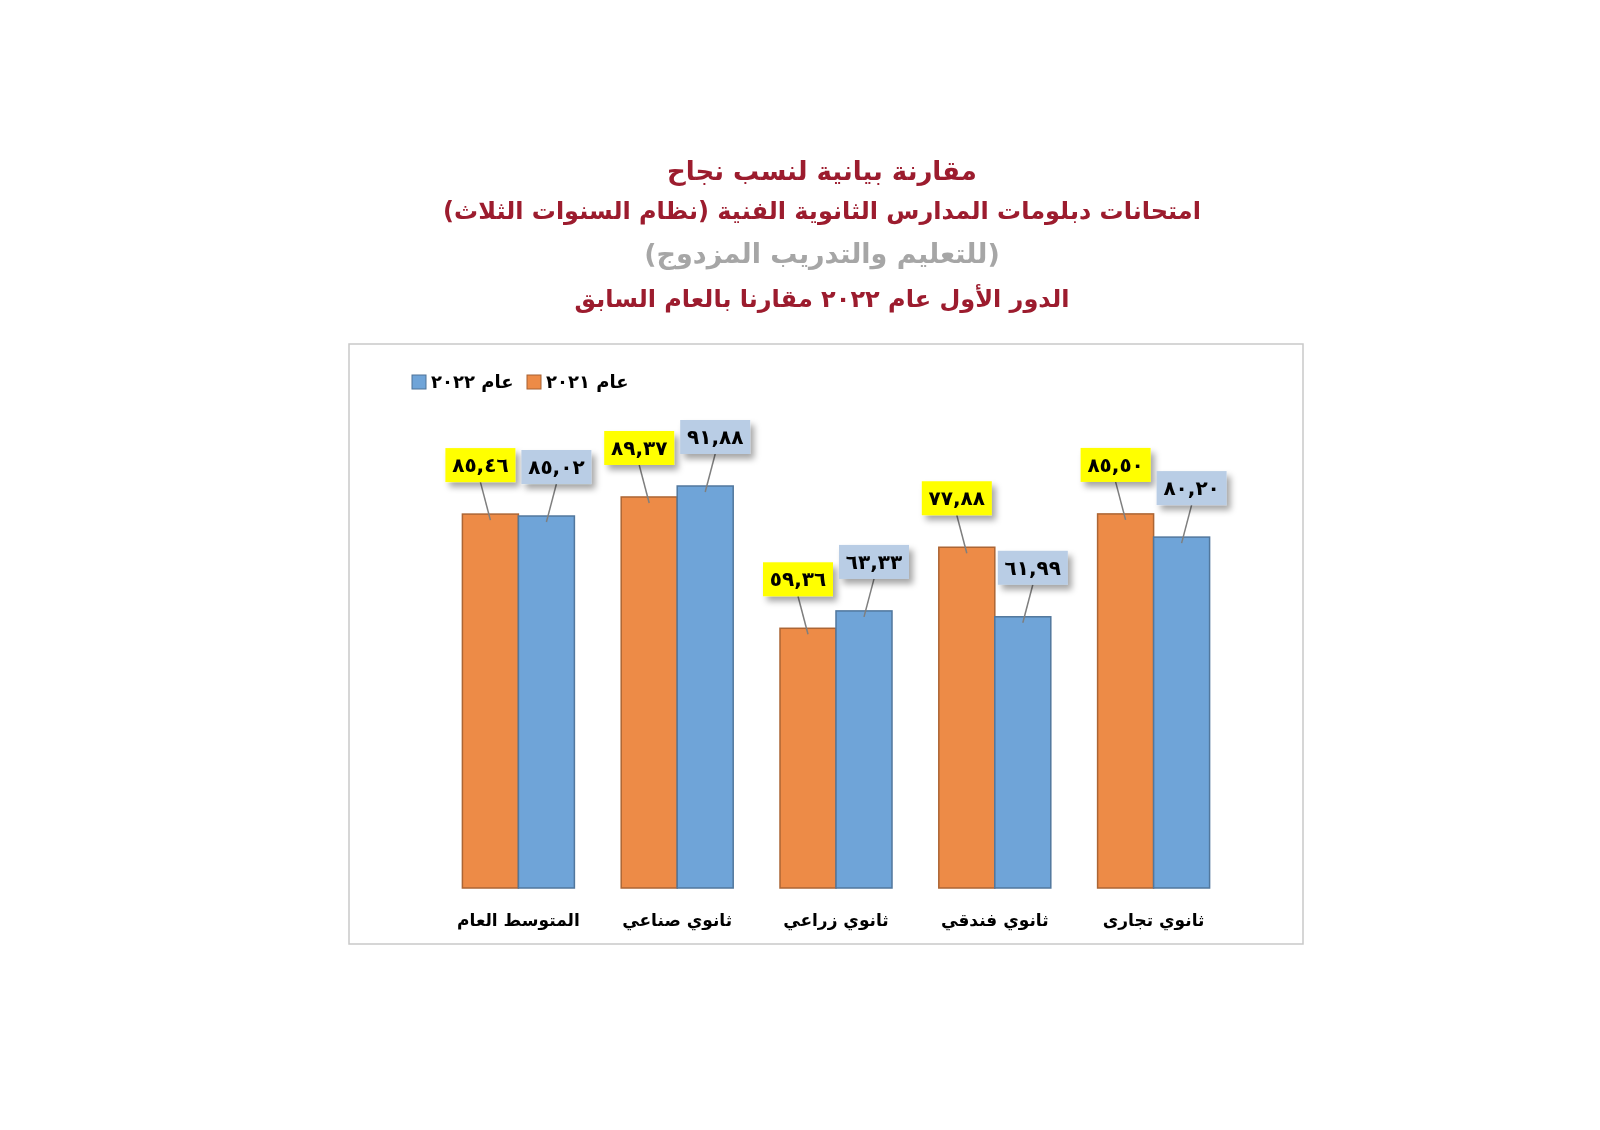 This screenshot has width=1600, height=1130. What do you see at coordinates (822, 255) in the screenshot?
I see `chart-subtitle: امتحانات دبلومات المدارس الثانوية الفنية (نظام السنوات الثلاث) (للتعليم والتدريب المزدوج) الدور الأول عام ٢٠٢٢ مقارنا بالعام السابق` at bounding box center [822, 255].